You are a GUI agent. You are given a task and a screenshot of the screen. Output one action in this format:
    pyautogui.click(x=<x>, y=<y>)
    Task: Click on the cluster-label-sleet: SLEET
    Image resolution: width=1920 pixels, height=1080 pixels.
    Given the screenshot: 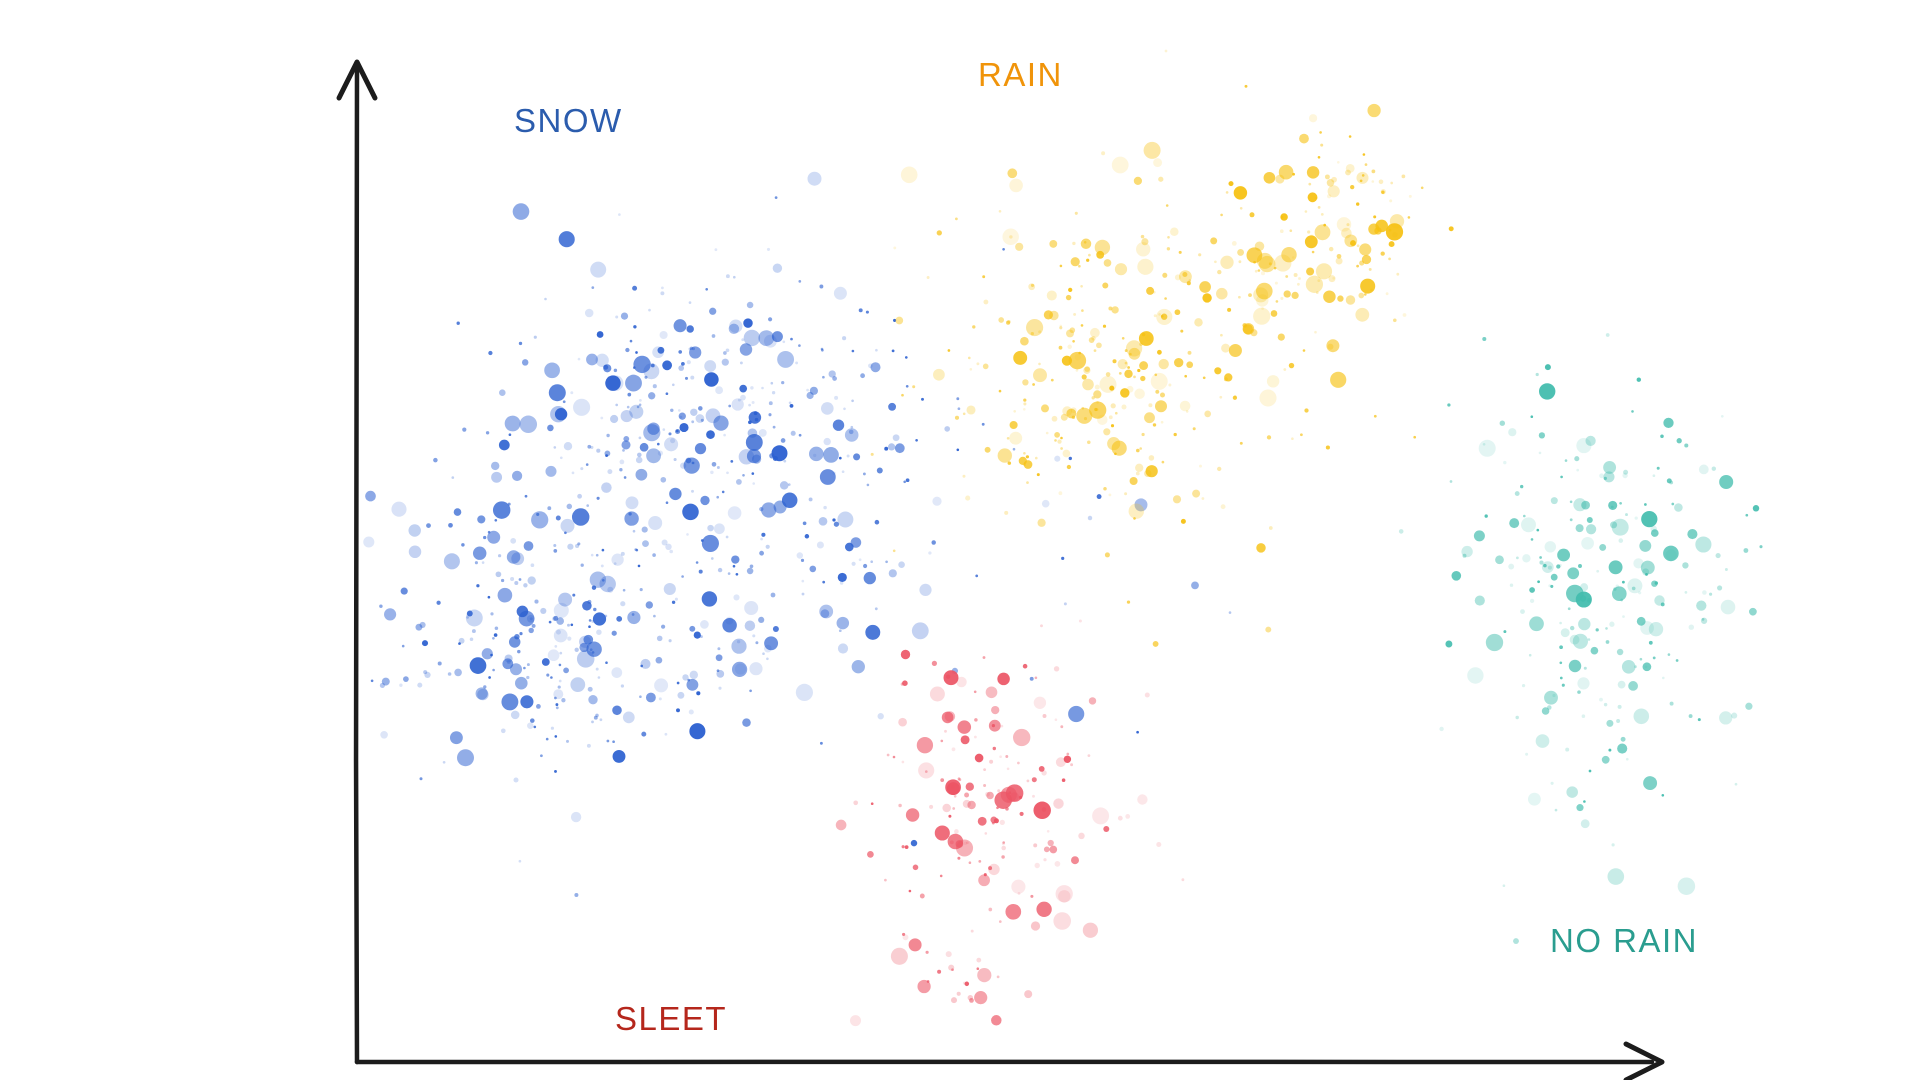 What is the action you would take?
    pyautogui.click(x=671, y=1018)
    